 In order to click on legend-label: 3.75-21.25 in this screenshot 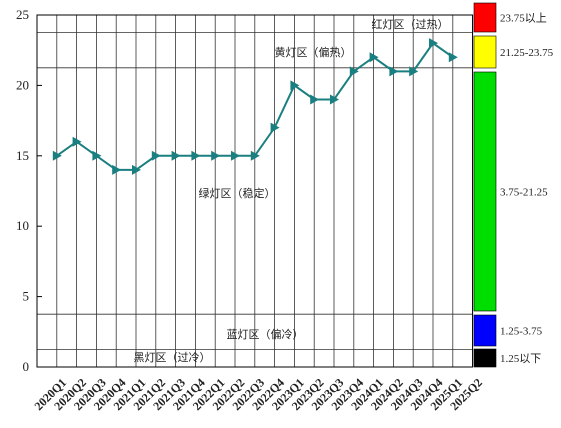, I will do `click(524, 193)`.